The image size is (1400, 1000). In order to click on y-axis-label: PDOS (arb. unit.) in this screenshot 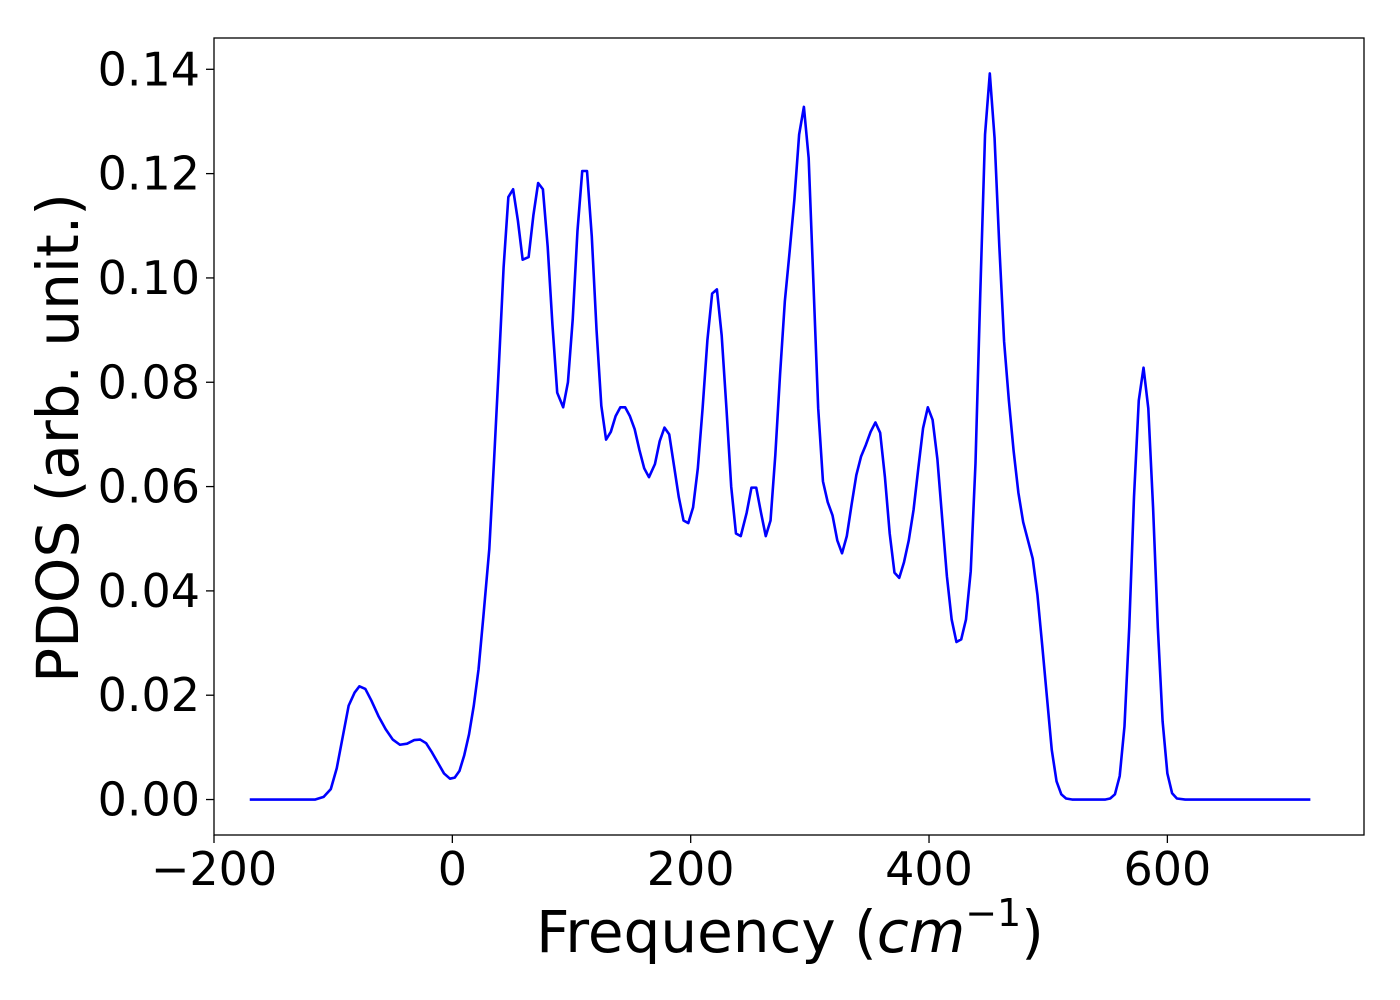, I will do `click(58, 438)`.